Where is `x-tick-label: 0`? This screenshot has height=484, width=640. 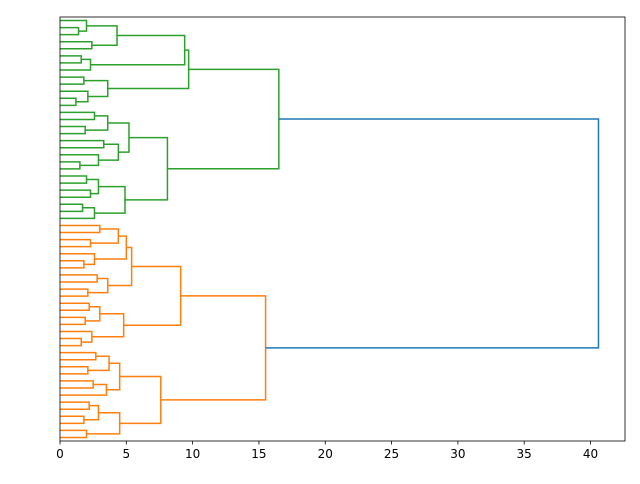
x-tick-label: 0 is located at coordinates (60, 454).